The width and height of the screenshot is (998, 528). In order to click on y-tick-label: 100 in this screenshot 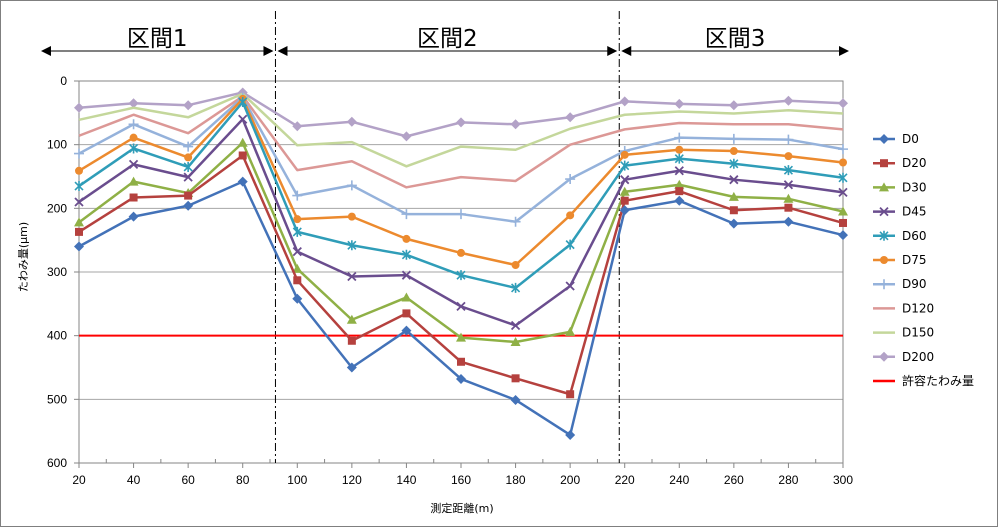, I will do `click(57, 145)`.